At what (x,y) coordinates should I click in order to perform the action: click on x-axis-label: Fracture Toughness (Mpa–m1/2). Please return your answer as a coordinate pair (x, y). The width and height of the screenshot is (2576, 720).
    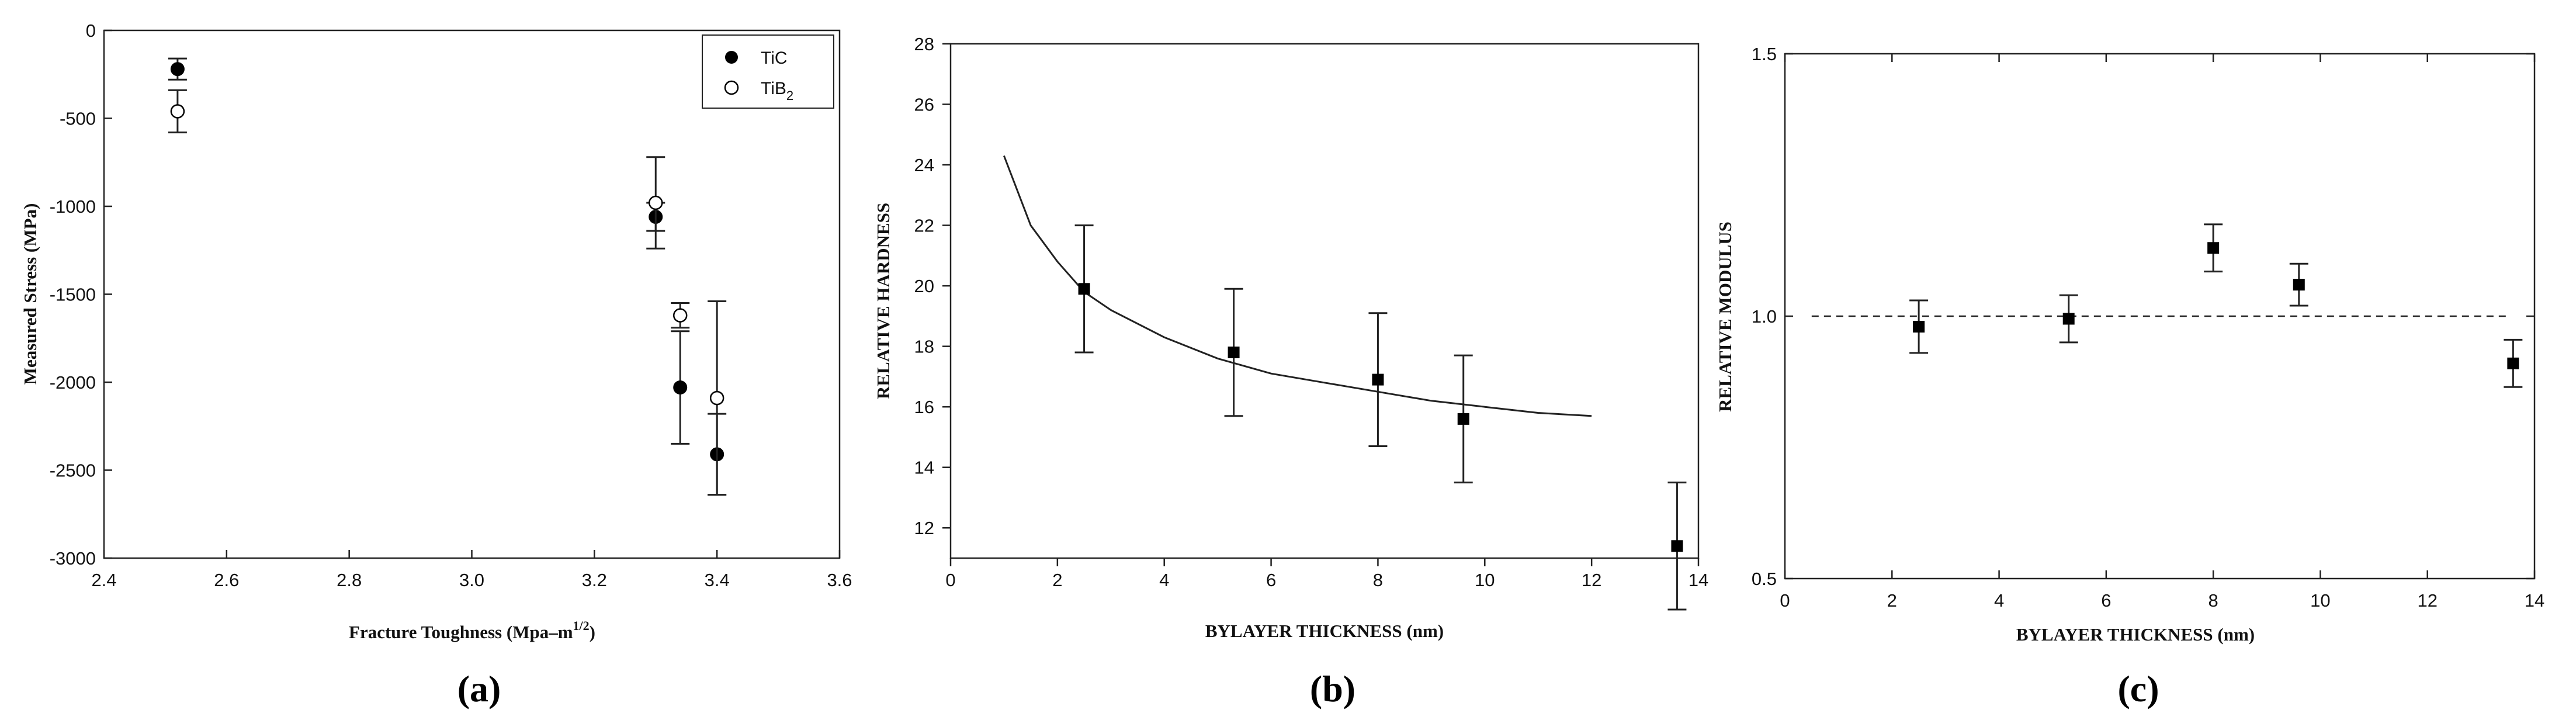
    Looking at the image, I should click on (472, 630).